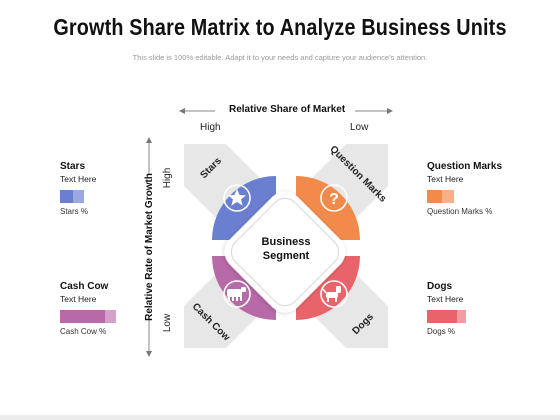 This screenshot has width=560, height=420. Describe the element at coordinates (78, 196) in the screenshot. I see `legend-stars-bar` at that location.